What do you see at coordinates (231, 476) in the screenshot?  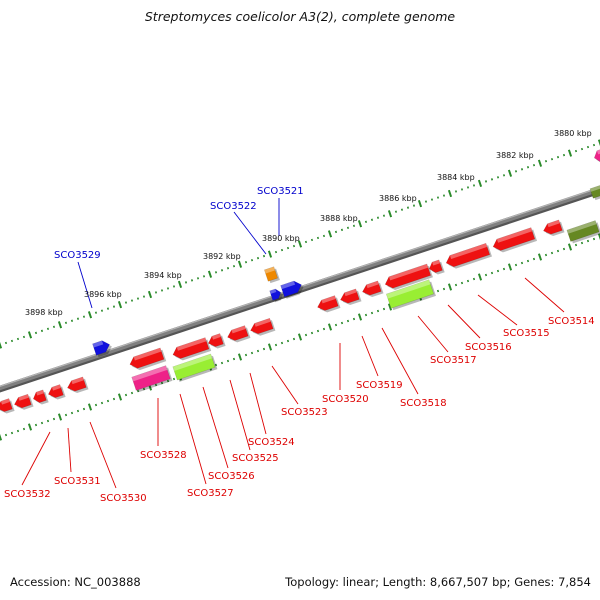 I see `gene-label-sco3526: SCO3526` at bounding box center [231, 476].